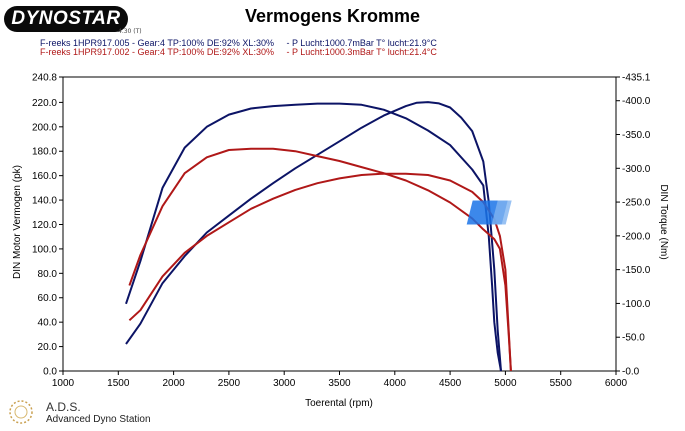  I want to click on x-tick-label: 5000, so click(505, 383).